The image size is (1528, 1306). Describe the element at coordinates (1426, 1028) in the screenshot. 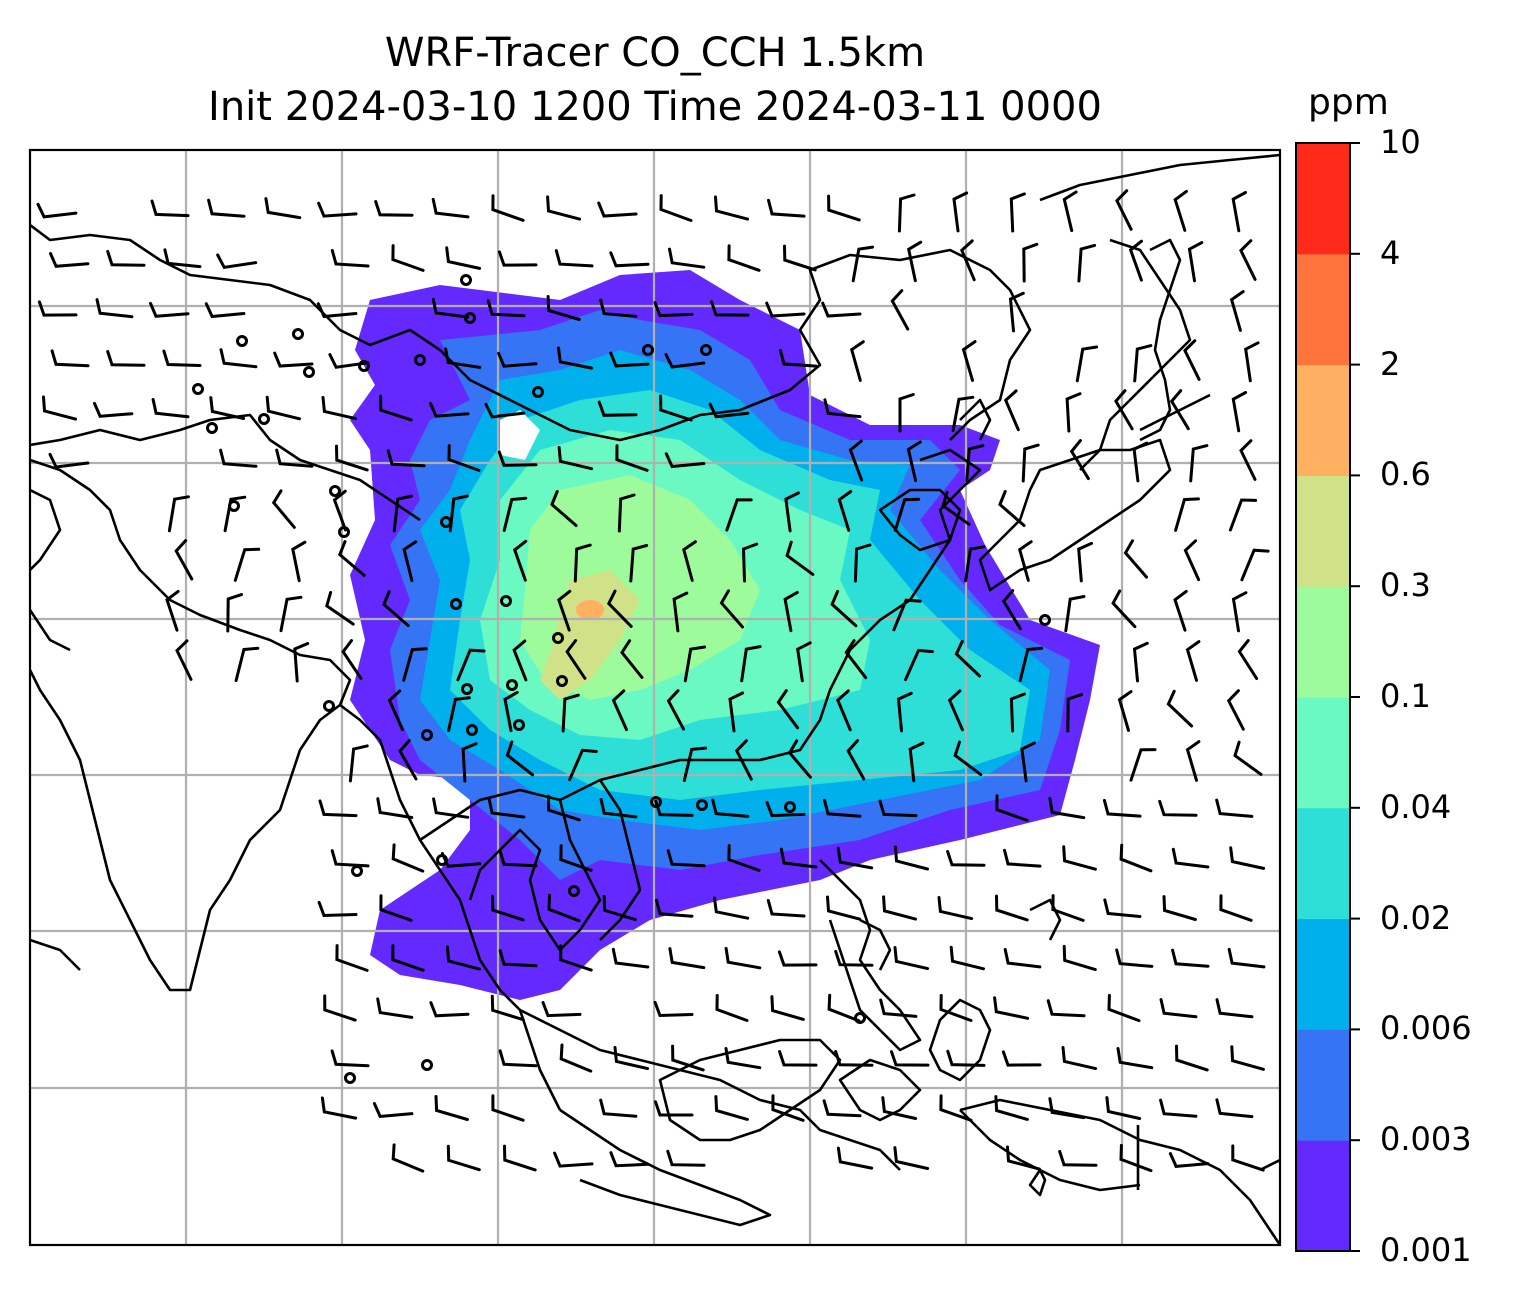

I see `colorbar-tick-label: 0.006` at that location.